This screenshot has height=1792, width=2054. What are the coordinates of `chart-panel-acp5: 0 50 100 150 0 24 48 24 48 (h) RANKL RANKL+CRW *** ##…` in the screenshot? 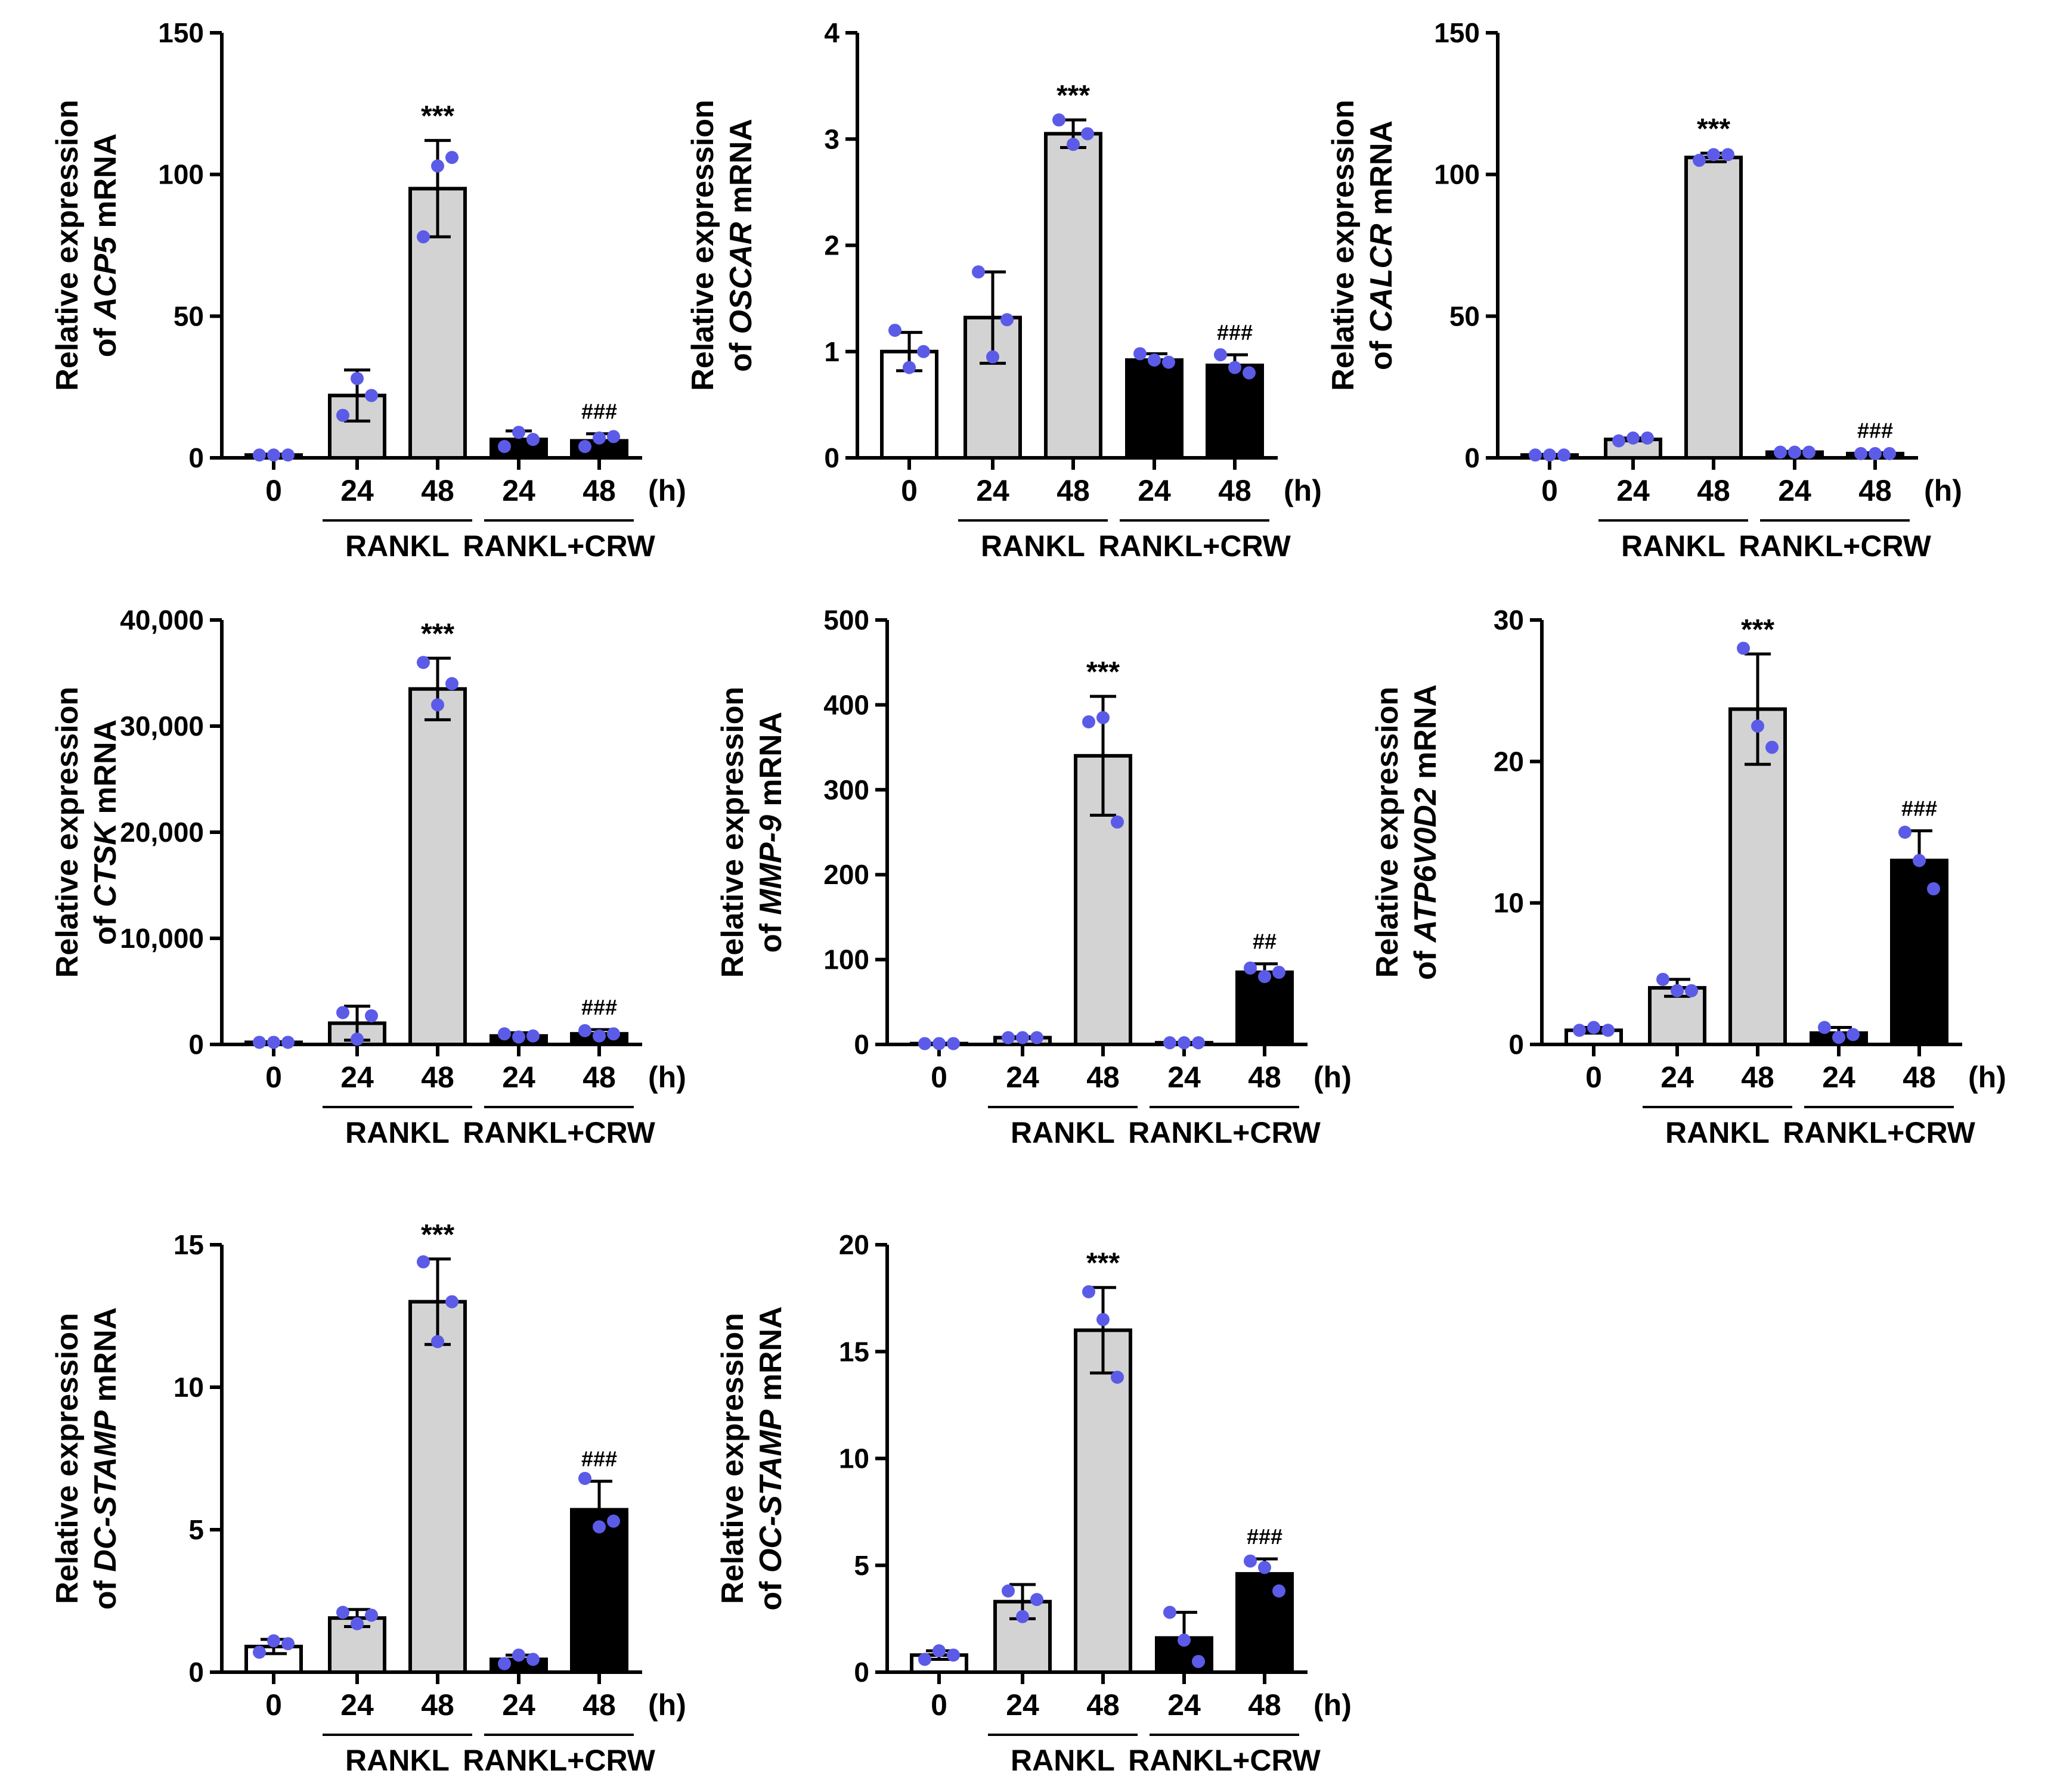 It's located at (368, 290).